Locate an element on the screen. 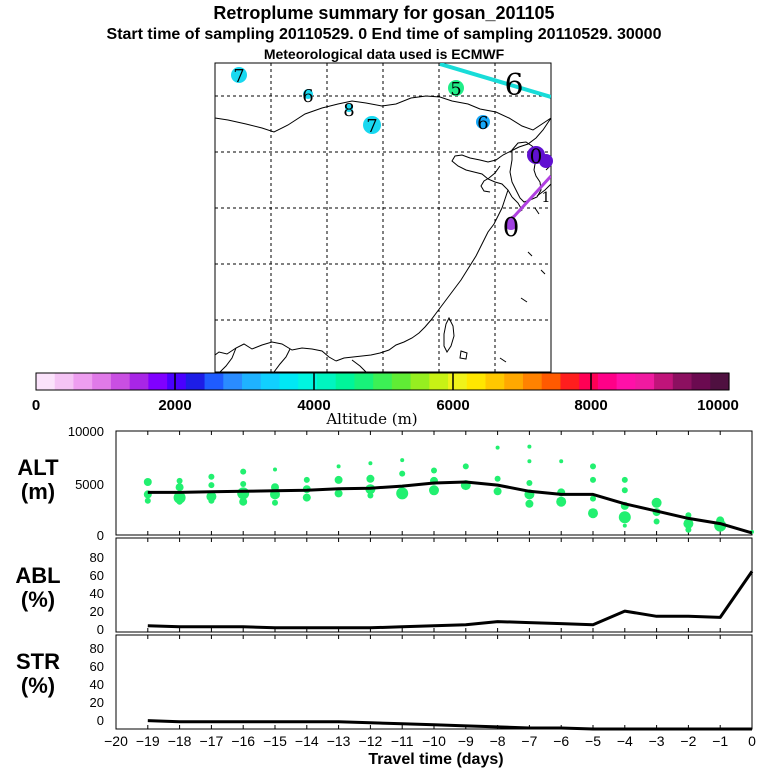 The width and height of the screenshot is (768, 768). abl-ytick: 60 is located at coordinates (97, 575).